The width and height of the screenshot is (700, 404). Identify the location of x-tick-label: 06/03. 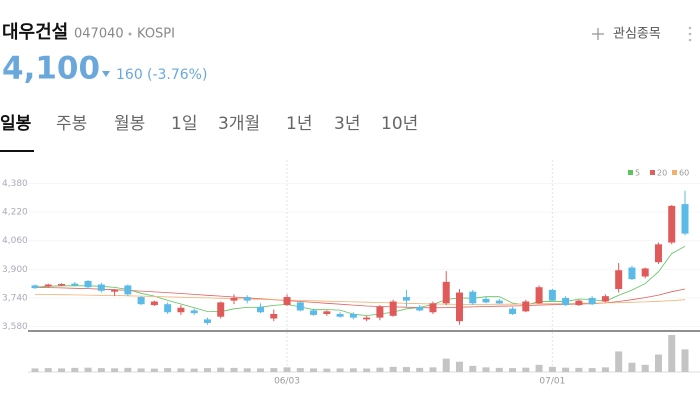
(287, 382).